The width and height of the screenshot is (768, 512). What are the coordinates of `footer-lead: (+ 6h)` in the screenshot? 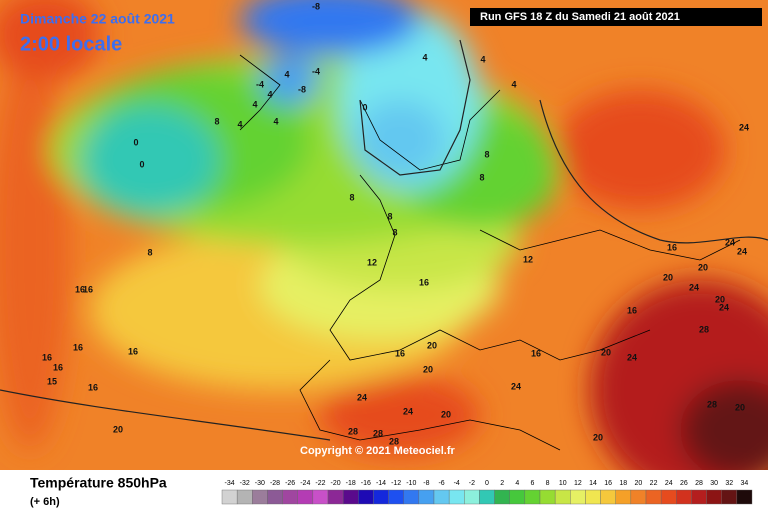 It's located at (45, 502).